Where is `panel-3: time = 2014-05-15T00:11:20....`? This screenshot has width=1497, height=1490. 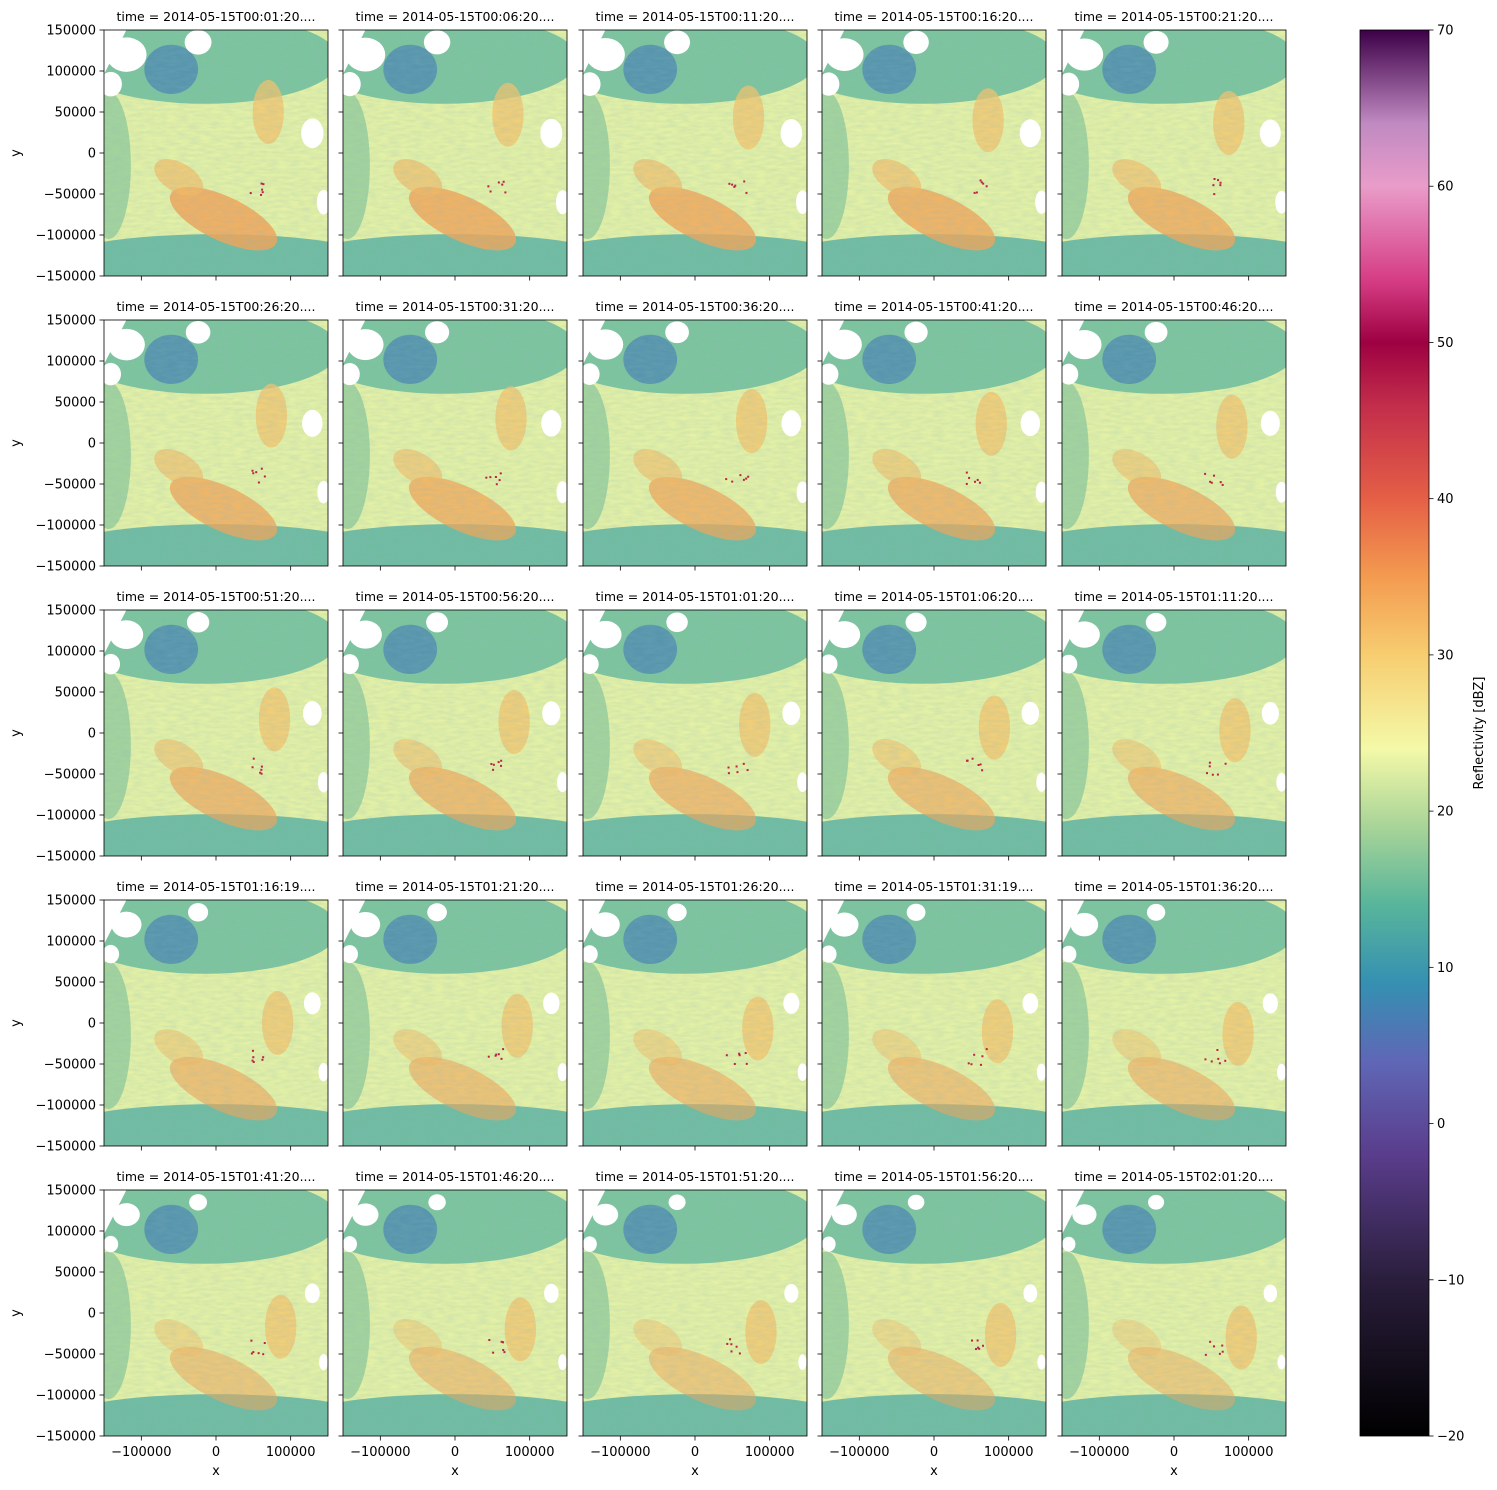
panel-3: time = 2014-05-15T00:11:20.... is located at coordinates (693, 145).